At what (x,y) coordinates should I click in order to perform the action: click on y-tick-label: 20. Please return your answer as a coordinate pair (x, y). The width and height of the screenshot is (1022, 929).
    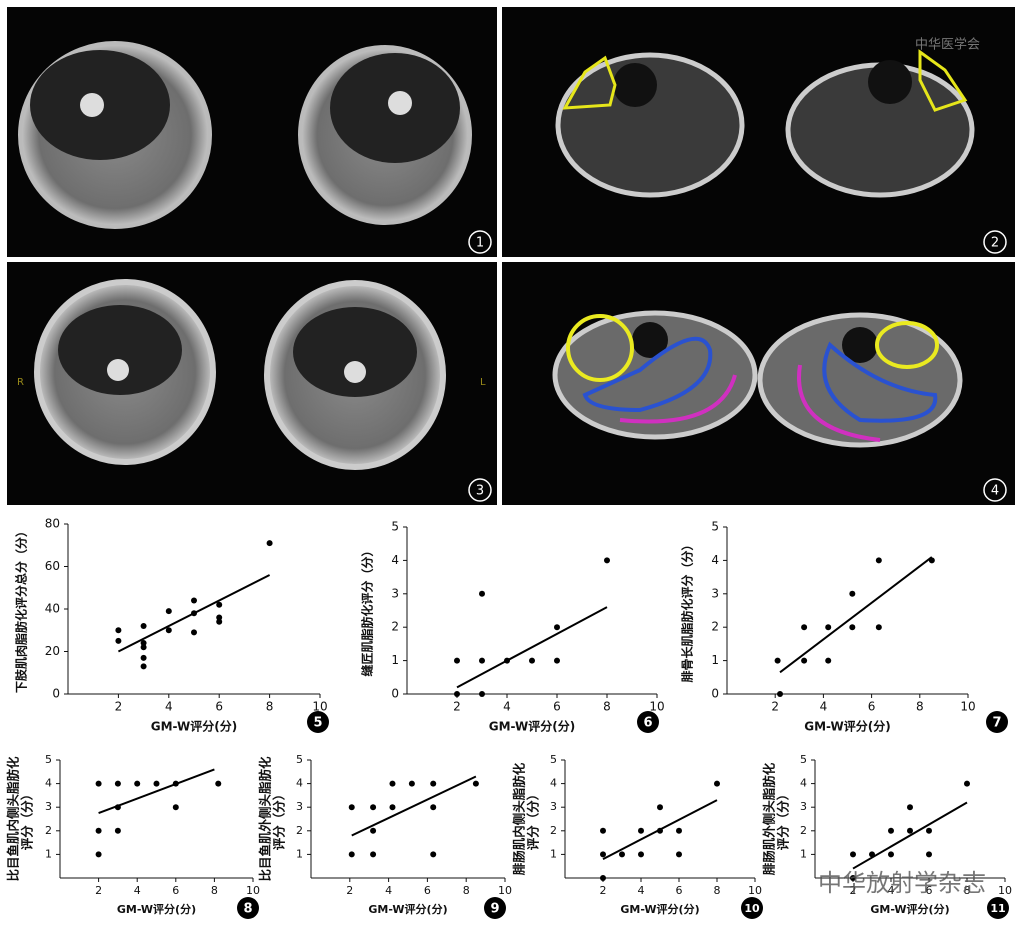
    Looking at the image, I should click on (52, 651).